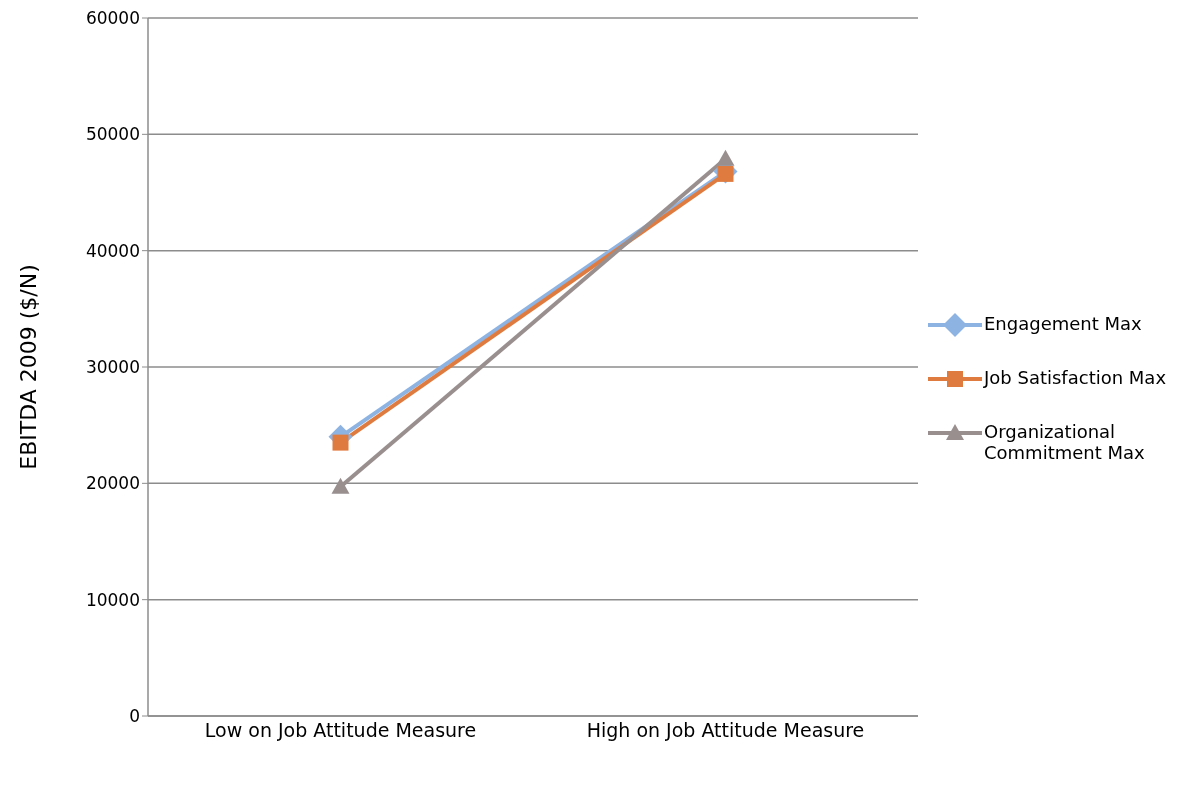 The image size is (1195, 797). Describe the element at coordinates (1063, 323) in the screenshot. I see `legend-label: Engagement Max` at that location.